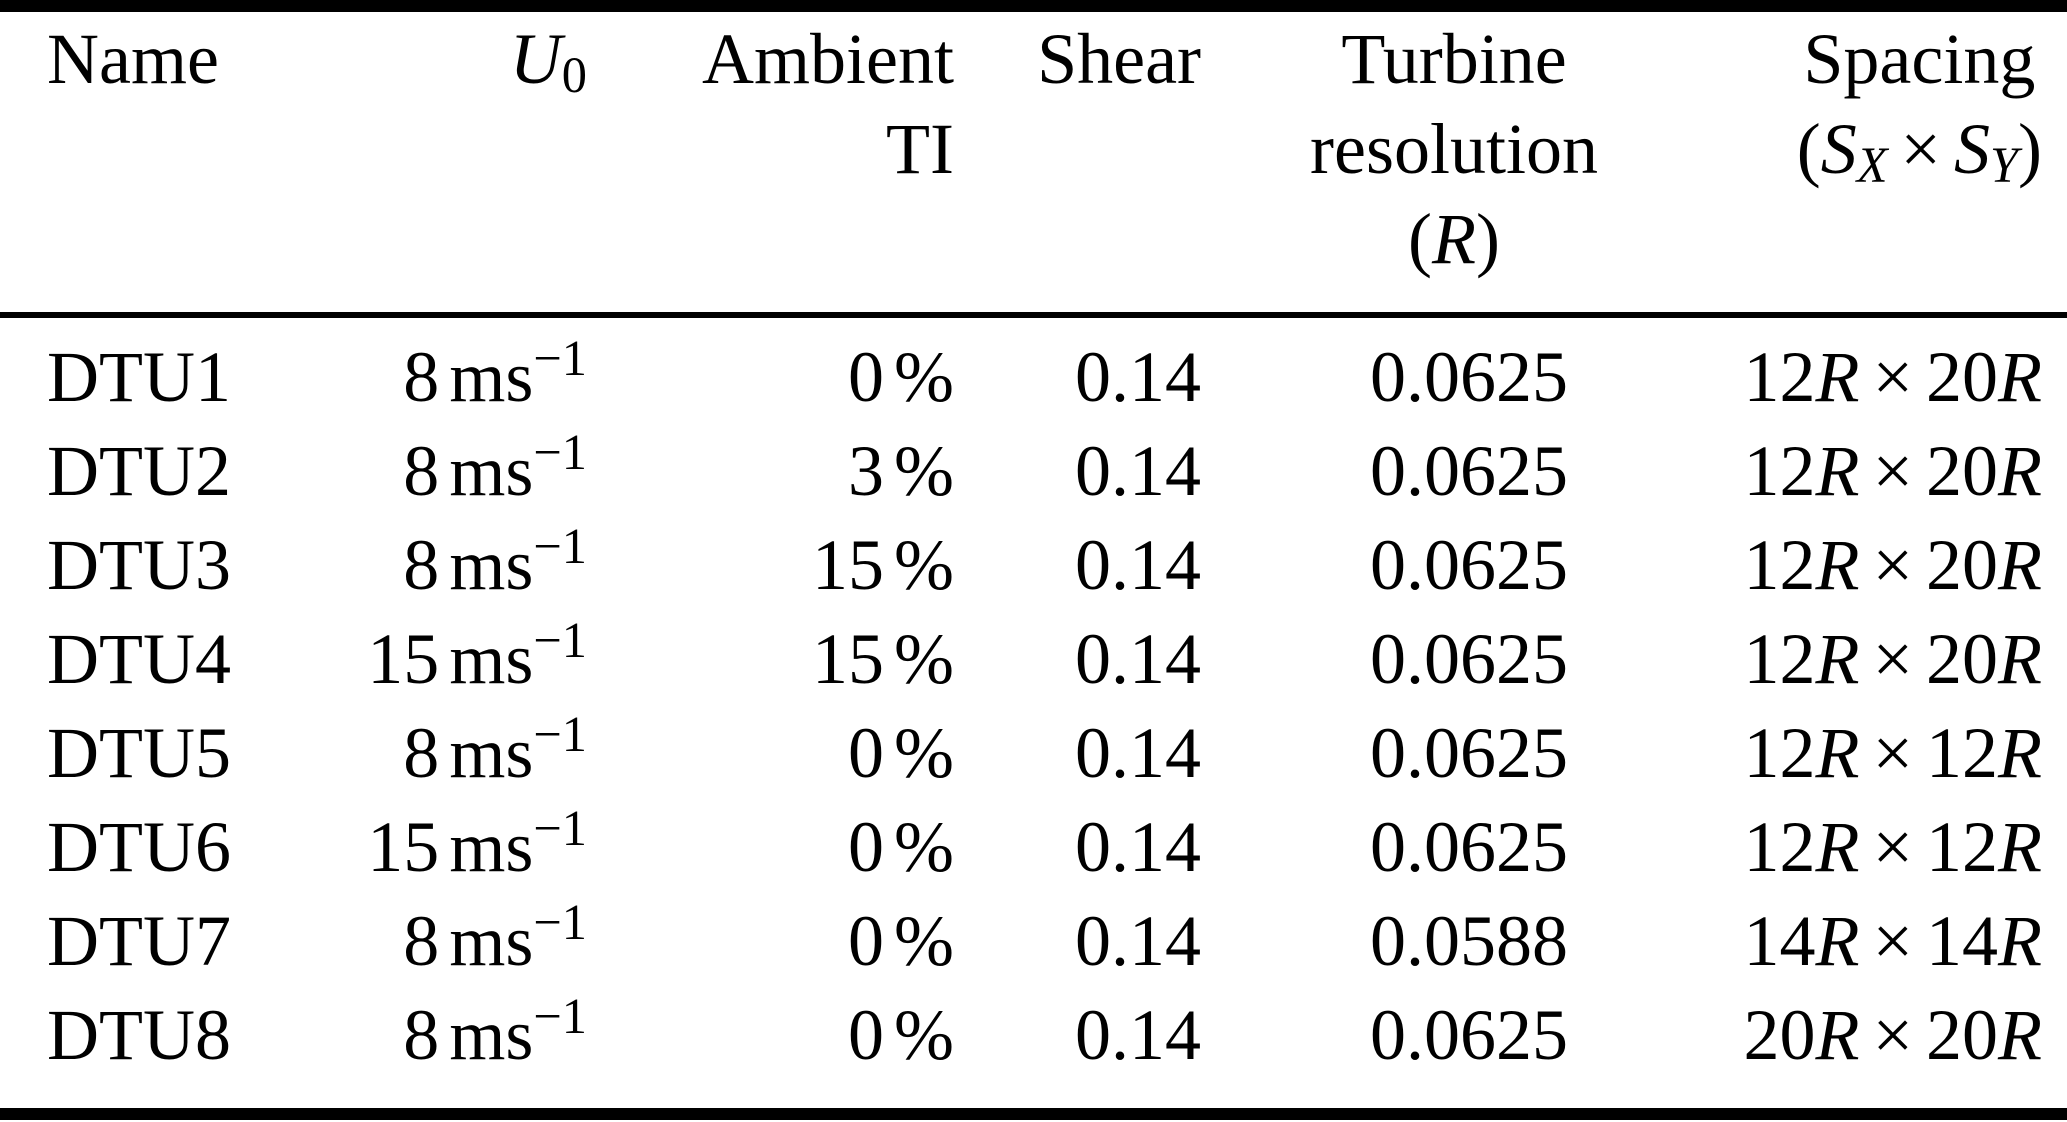 The width and height of the screenshot is (2067, 1122). What do you see at coordinates (920, 149) in the screenshot?
I see `header-ti-line: TI` at bounding box center [920, 149].